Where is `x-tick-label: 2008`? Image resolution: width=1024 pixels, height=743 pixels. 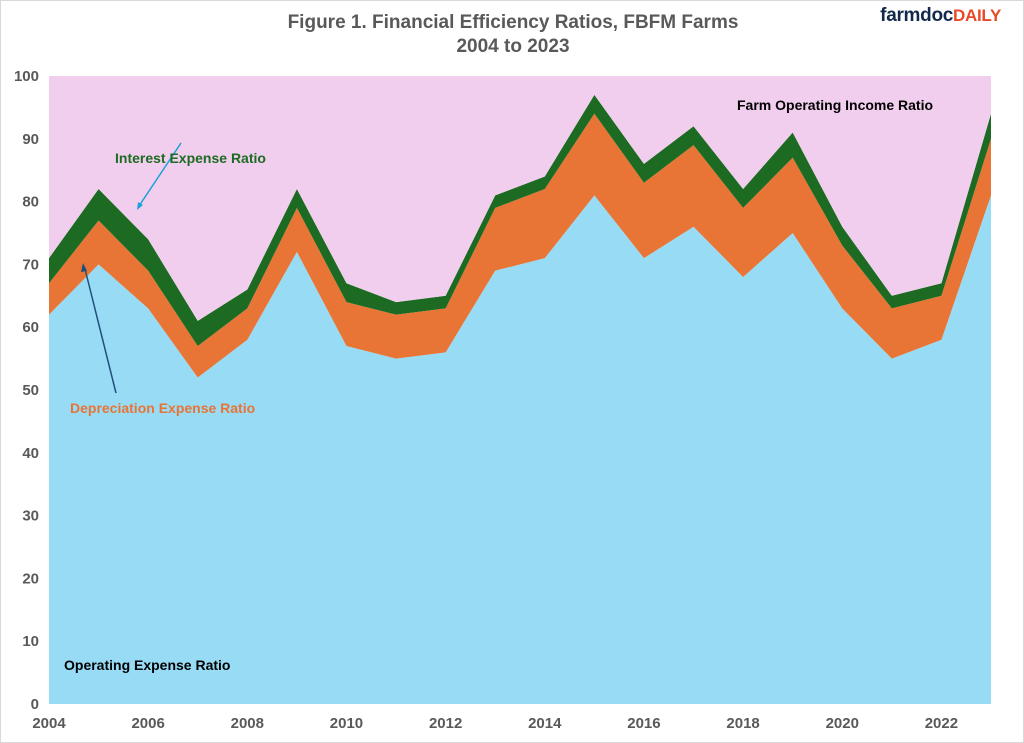 x-tick-label: 2008 is located at coordinates (247, 723).